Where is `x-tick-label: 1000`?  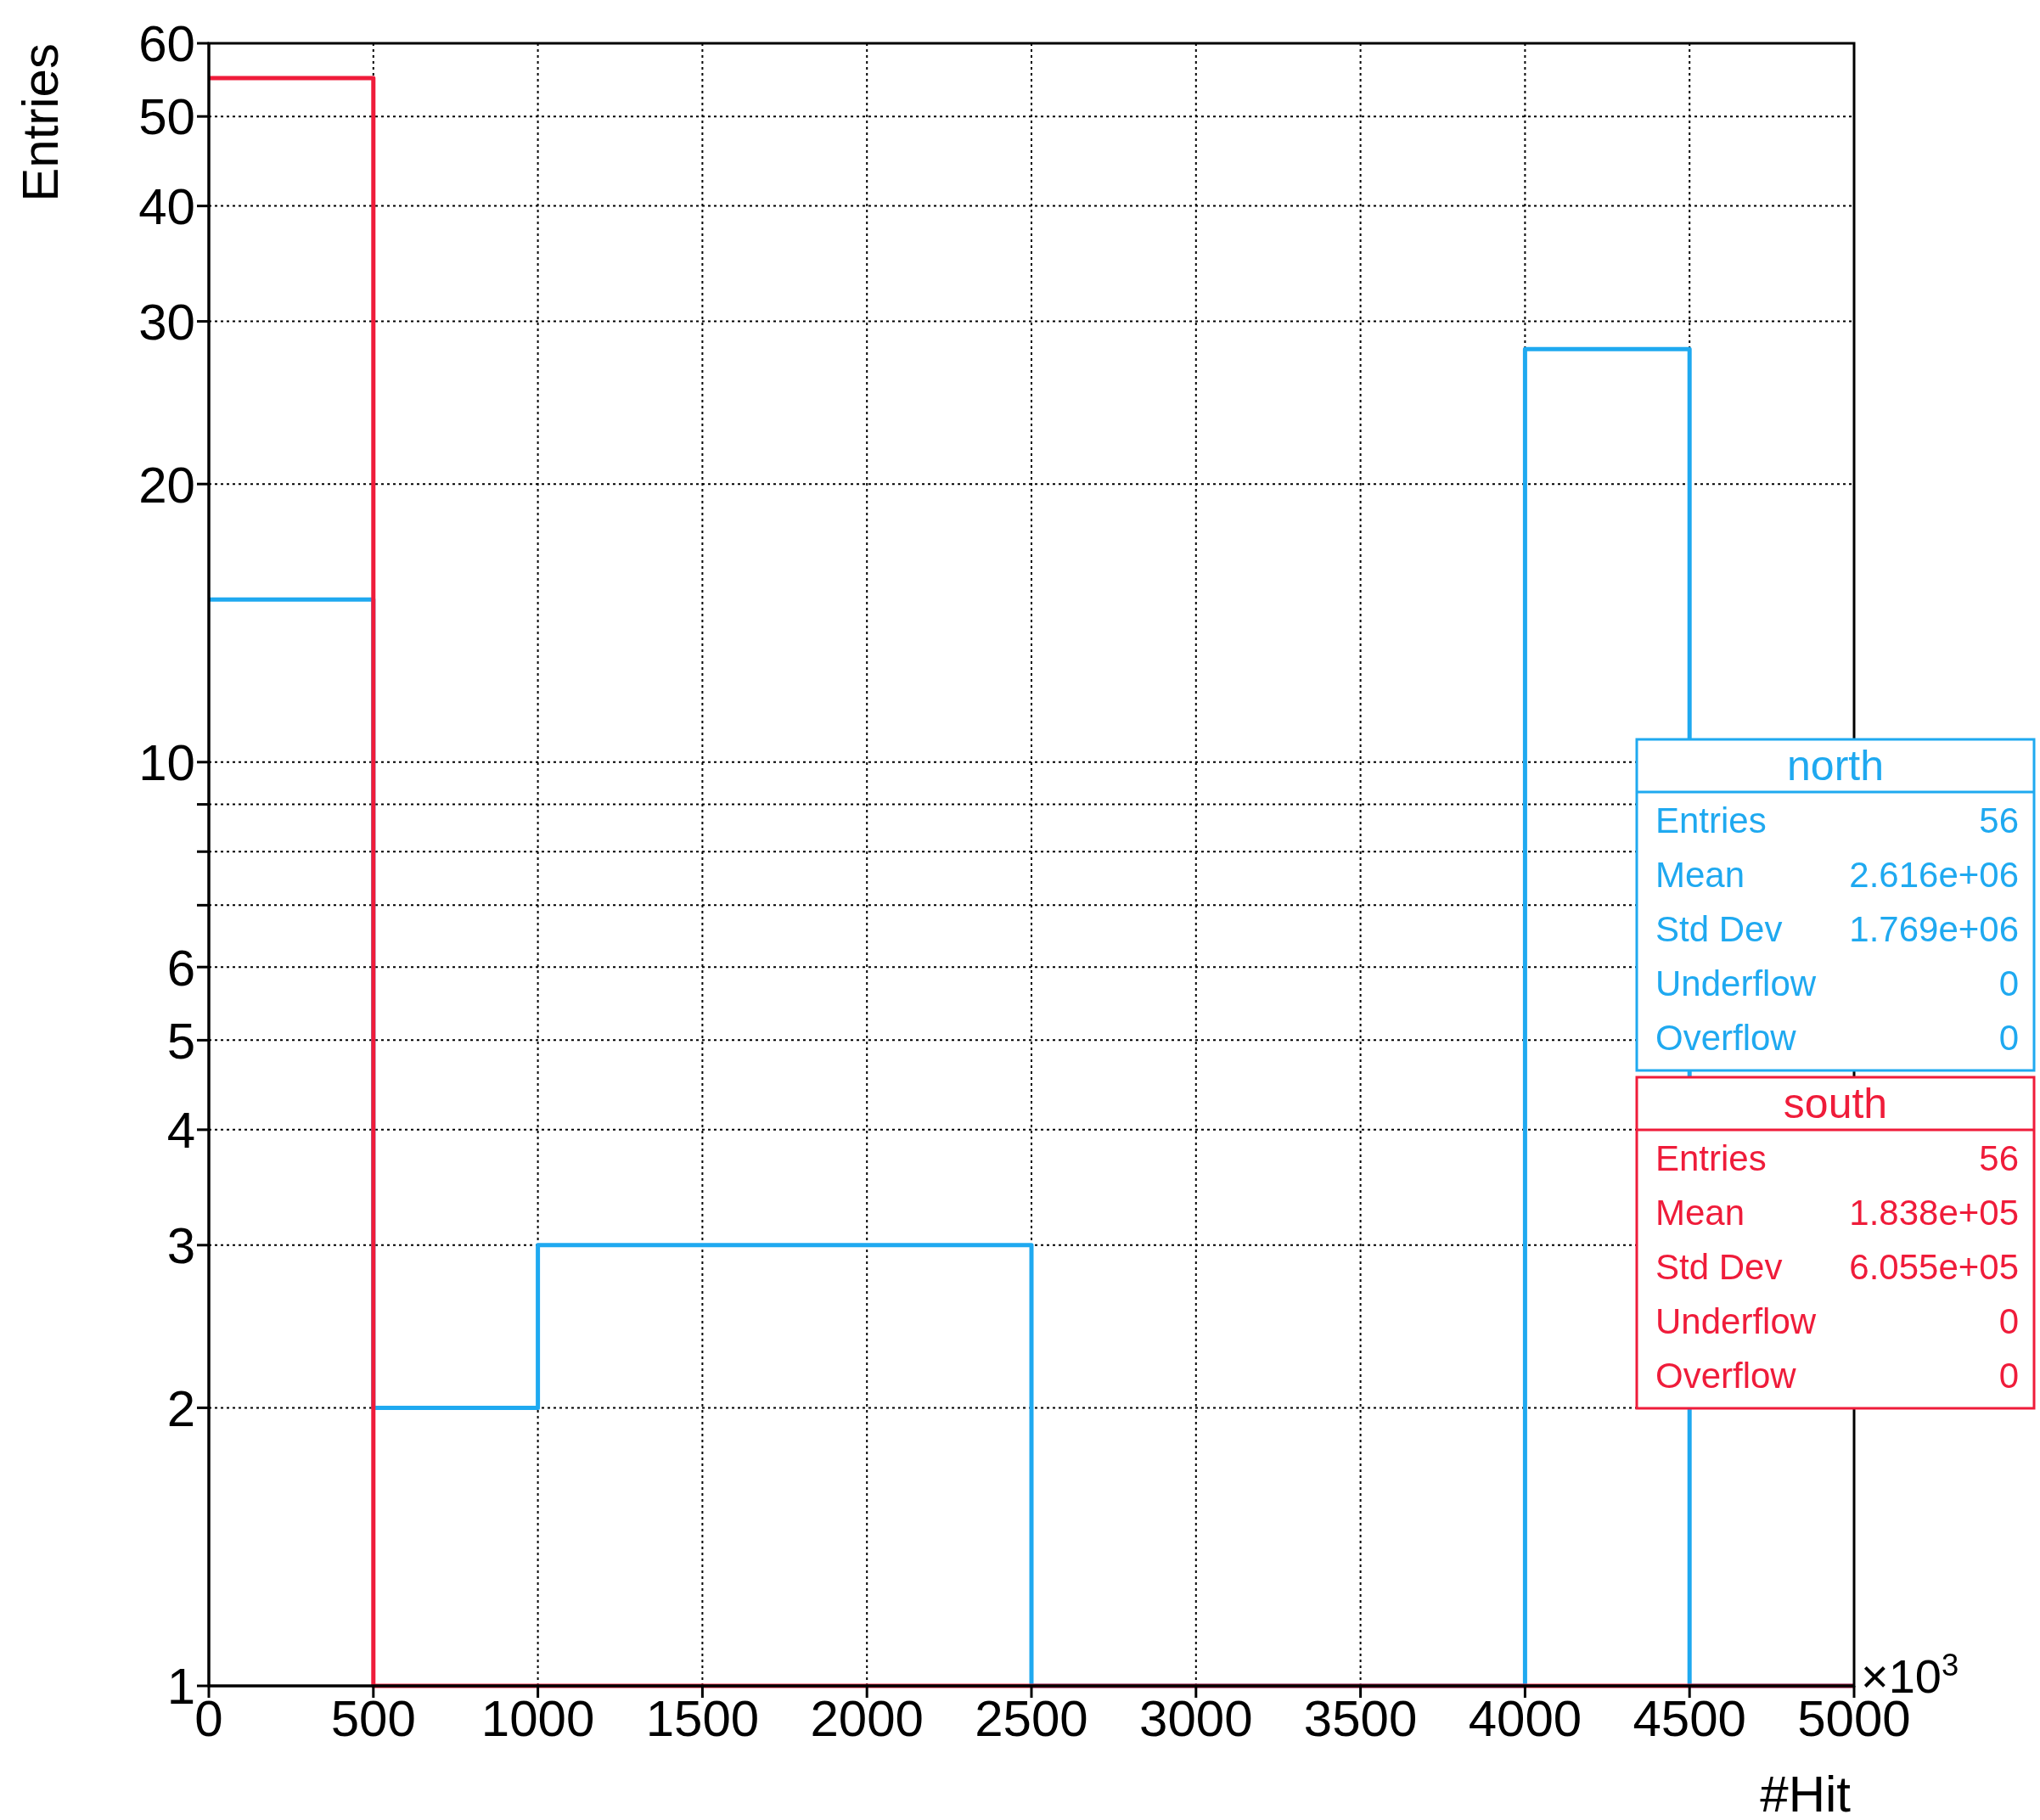 x-tick-label: 1000 is located at coordinates (537, 1718).